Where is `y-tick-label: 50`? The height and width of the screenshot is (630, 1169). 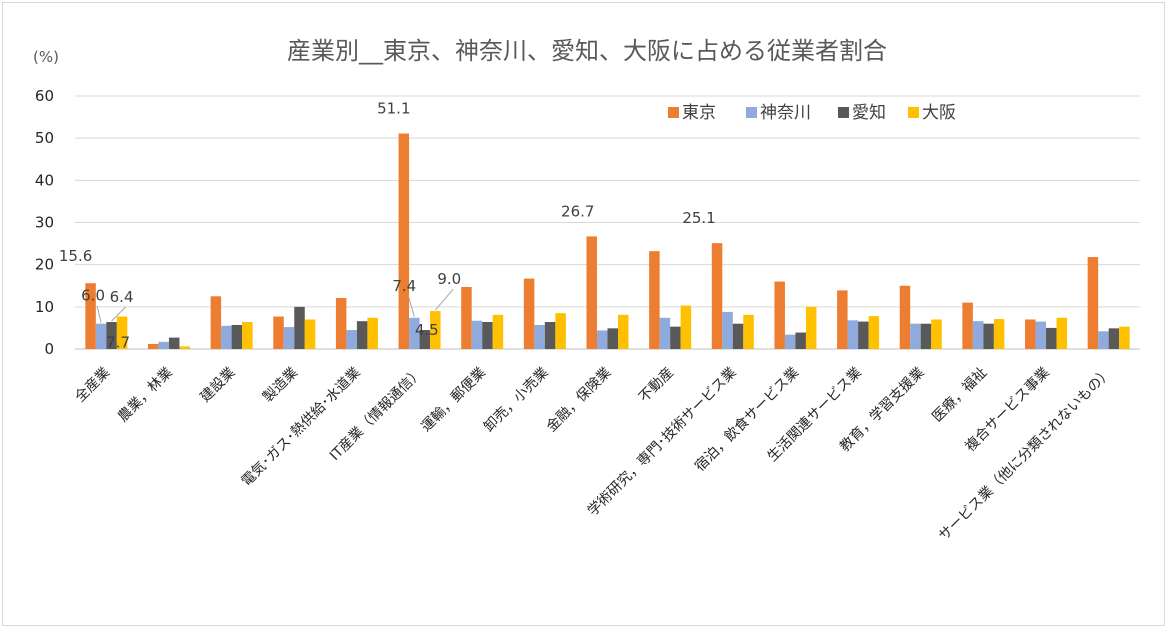 y-tick-label: 50 is located at coordinates (44, 138).